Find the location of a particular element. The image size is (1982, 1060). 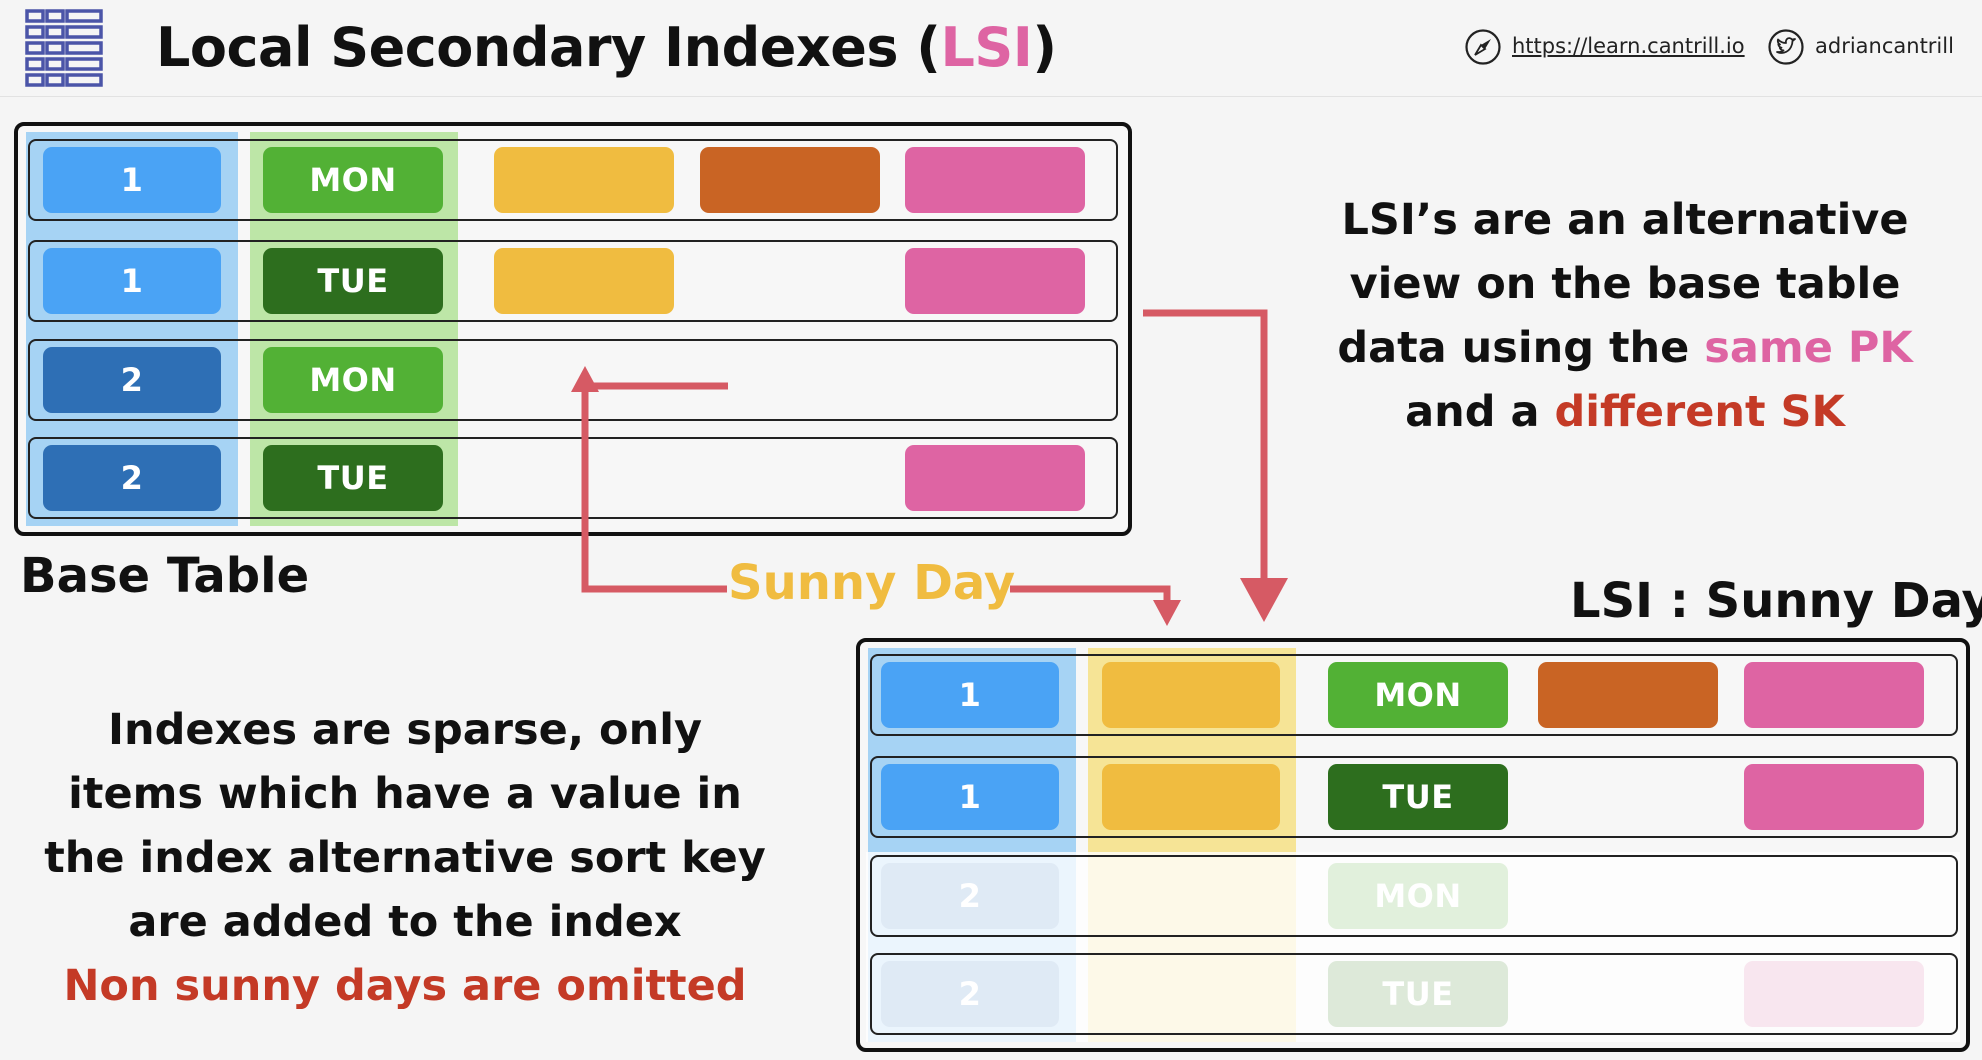

table-grid-icon is located at coordinates (64, 48).